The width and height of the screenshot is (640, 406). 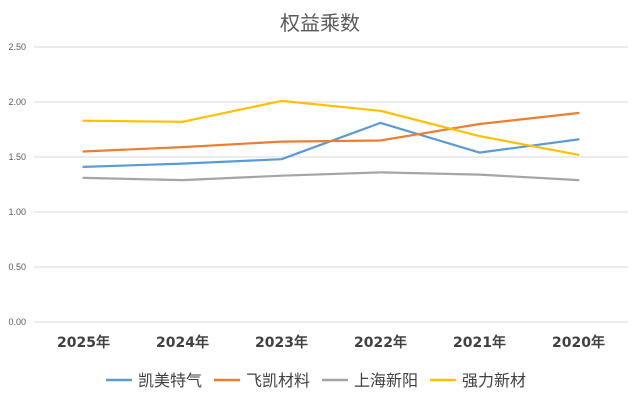 I want to click on legend: 凯美特气 飞凯材料 上海新阳 强力新材, so click(x=316, y=380).